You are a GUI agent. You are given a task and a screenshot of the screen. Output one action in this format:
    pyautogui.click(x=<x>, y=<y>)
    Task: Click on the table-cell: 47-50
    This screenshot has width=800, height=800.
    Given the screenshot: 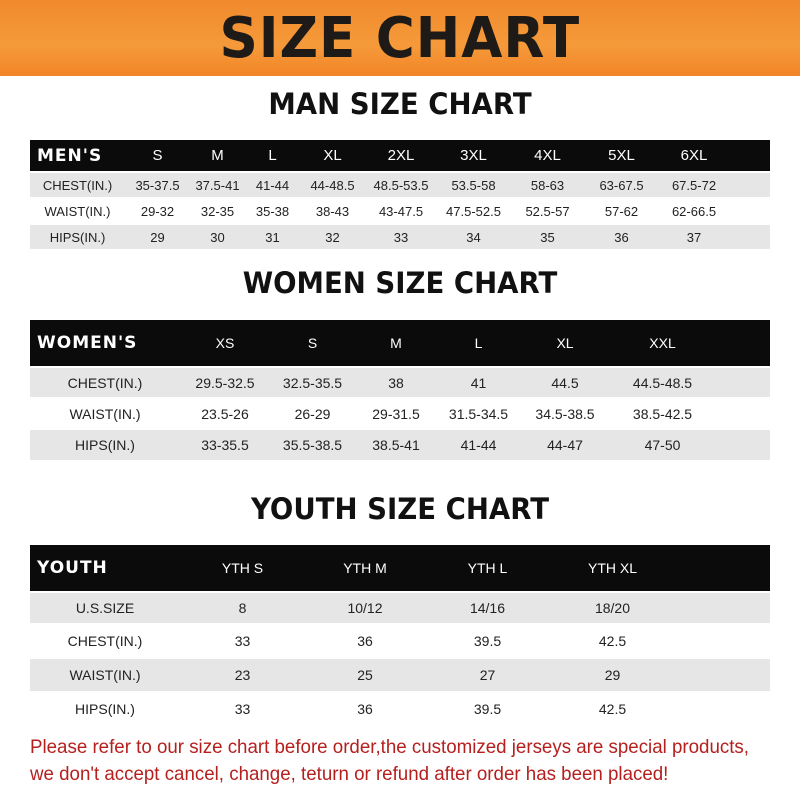 What is the action you would take?
    pyautogui.click(x=662, y=445)
    